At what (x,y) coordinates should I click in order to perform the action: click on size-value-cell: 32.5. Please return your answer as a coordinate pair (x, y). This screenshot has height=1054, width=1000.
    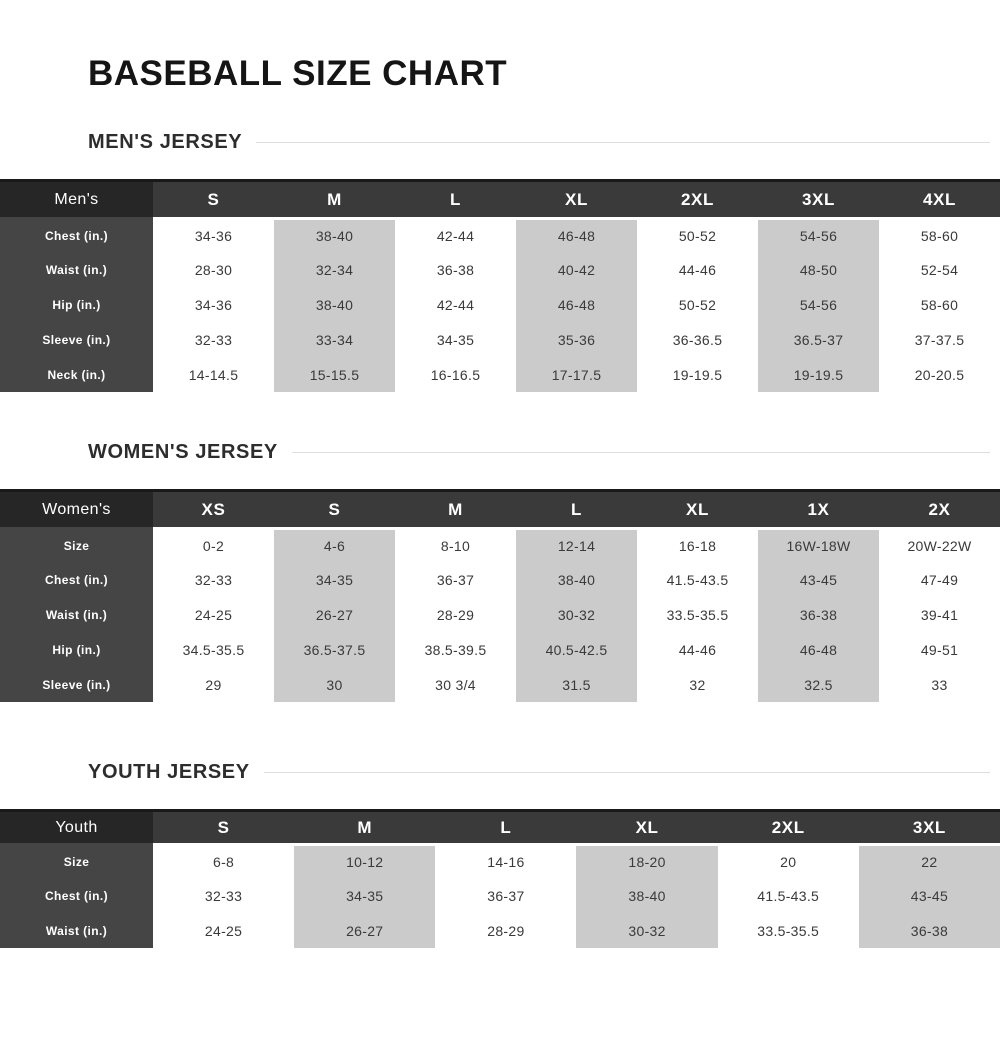
    Looking at the image, I should click on (818, 684).